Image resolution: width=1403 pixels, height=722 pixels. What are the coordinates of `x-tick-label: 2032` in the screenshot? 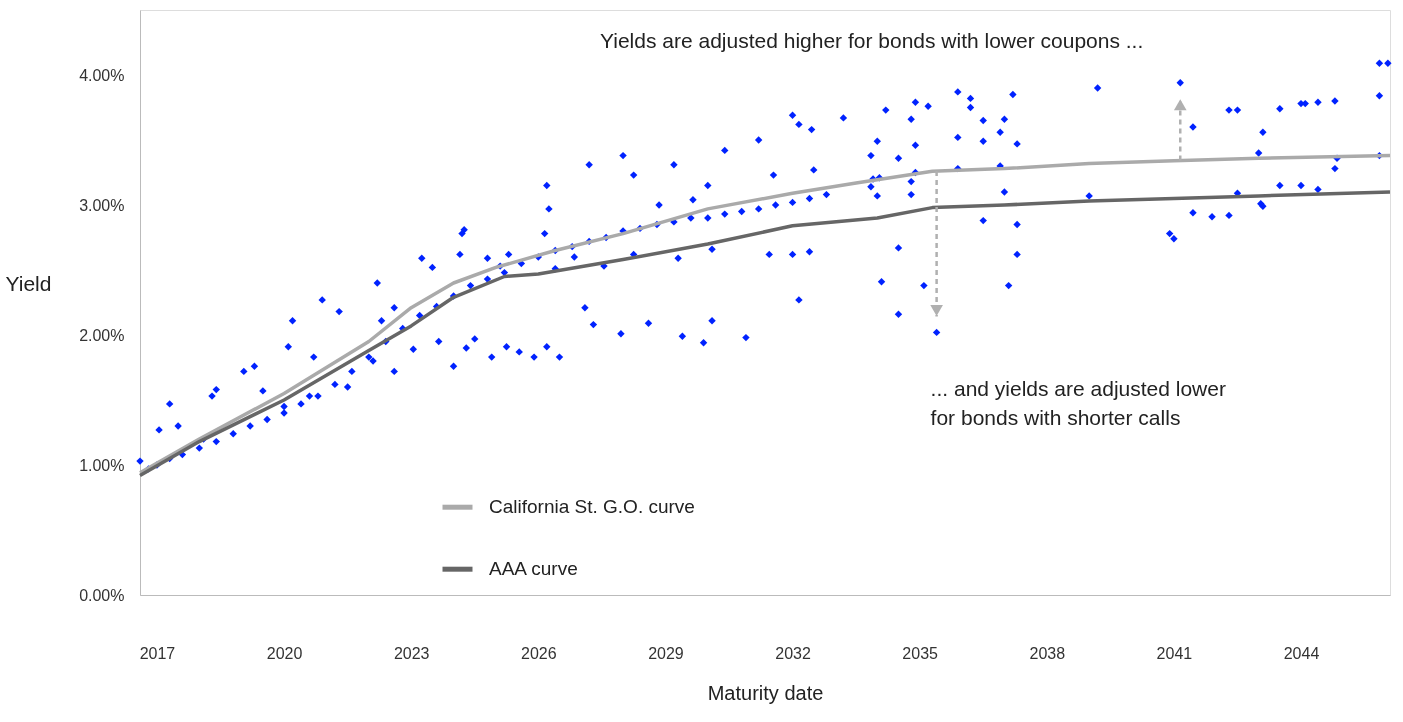 It's located at (793, 653).